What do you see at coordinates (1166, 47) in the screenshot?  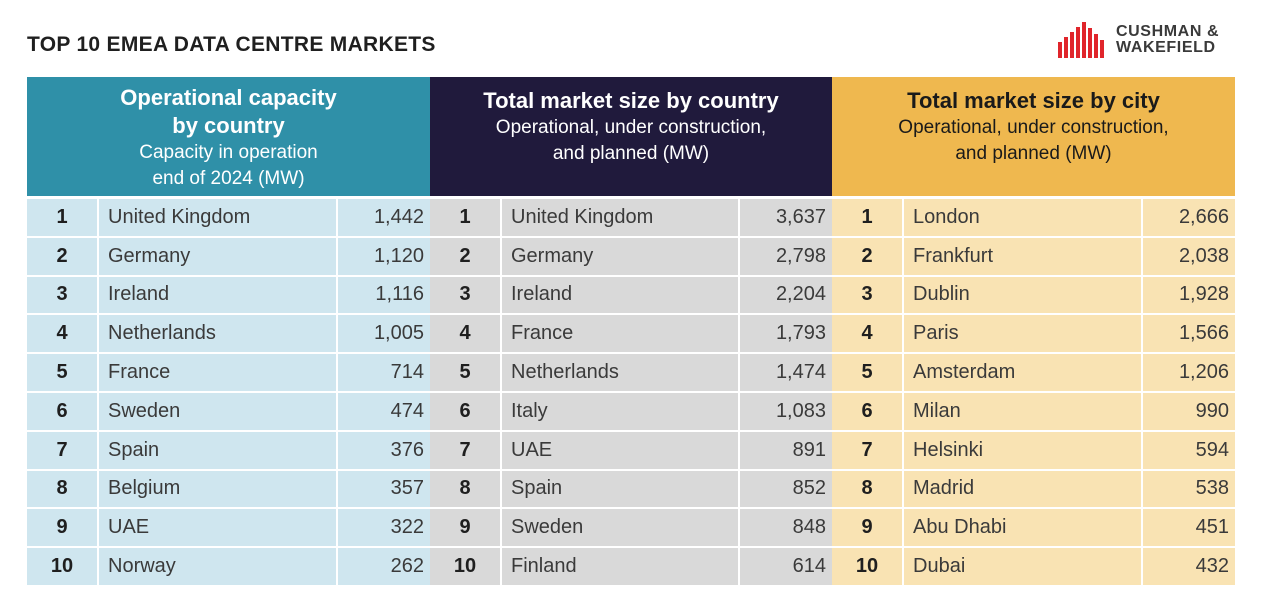 I see `logo-line-2: WAKEFIELD` at bounding box center [1166, 47].